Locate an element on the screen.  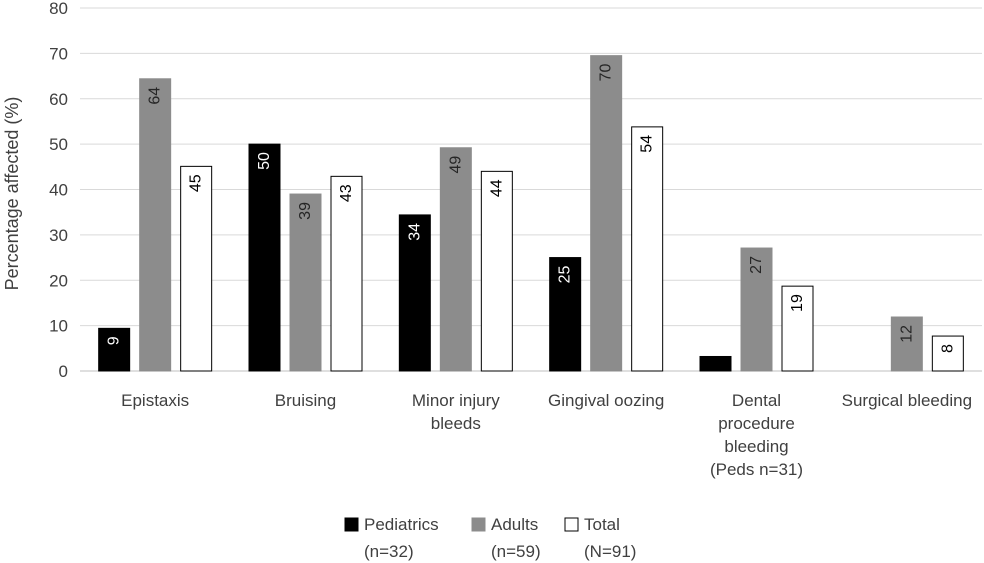
y-tick-label: 20 is located at coordinates (58, 280).